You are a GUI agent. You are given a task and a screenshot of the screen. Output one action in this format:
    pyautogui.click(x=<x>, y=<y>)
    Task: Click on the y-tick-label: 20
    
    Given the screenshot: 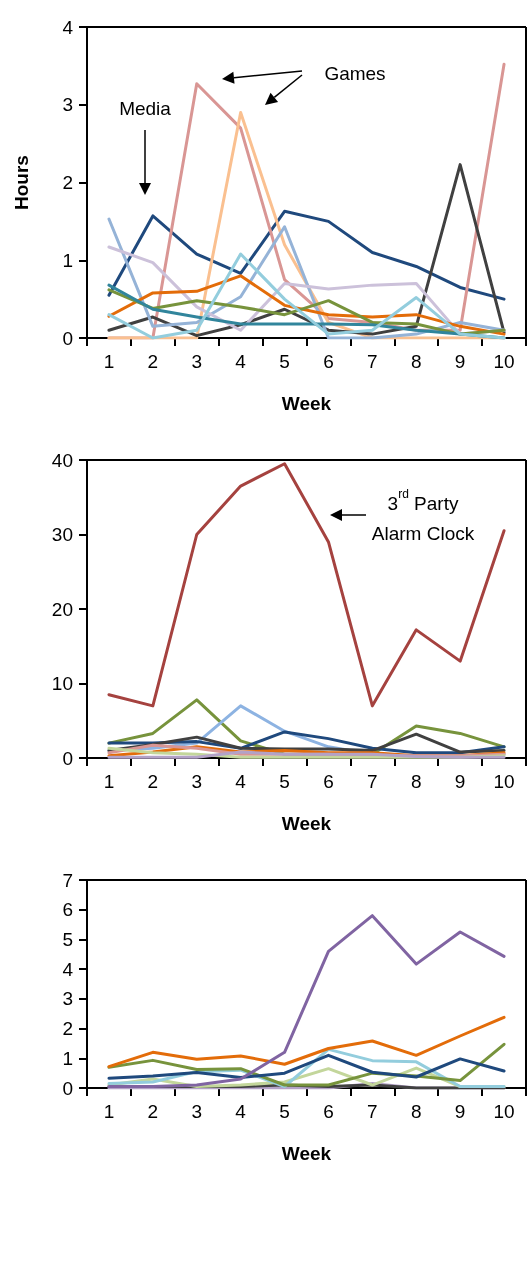 What is the action you would take?
    pyautogui.click(x=62, y=609)
    